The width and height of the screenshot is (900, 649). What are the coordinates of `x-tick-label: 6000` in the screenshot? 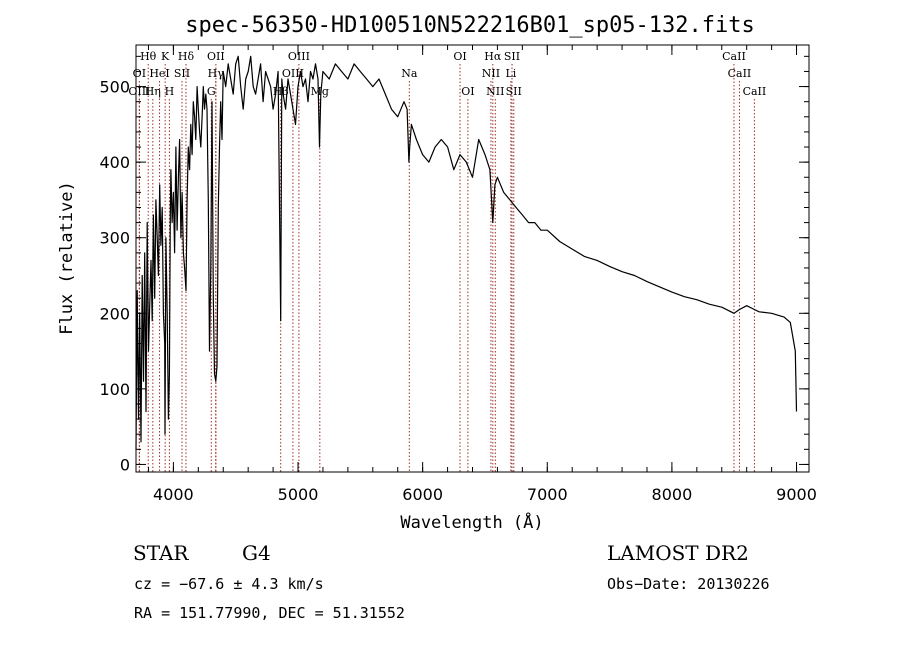 It's located at (422, 494).